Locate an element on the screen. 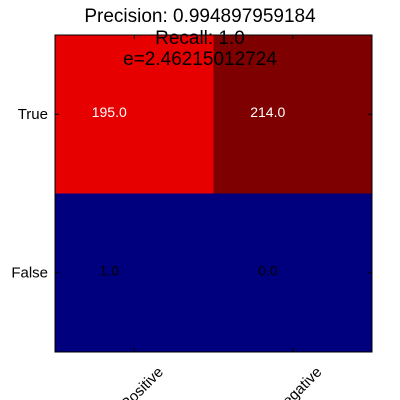  y-tick-label-true: True is located at coordinates (33, 114).